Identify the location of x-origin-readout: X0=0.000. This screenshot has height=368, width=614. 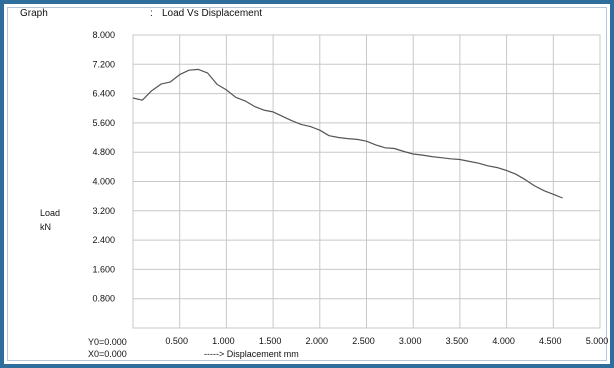
(107, 354).